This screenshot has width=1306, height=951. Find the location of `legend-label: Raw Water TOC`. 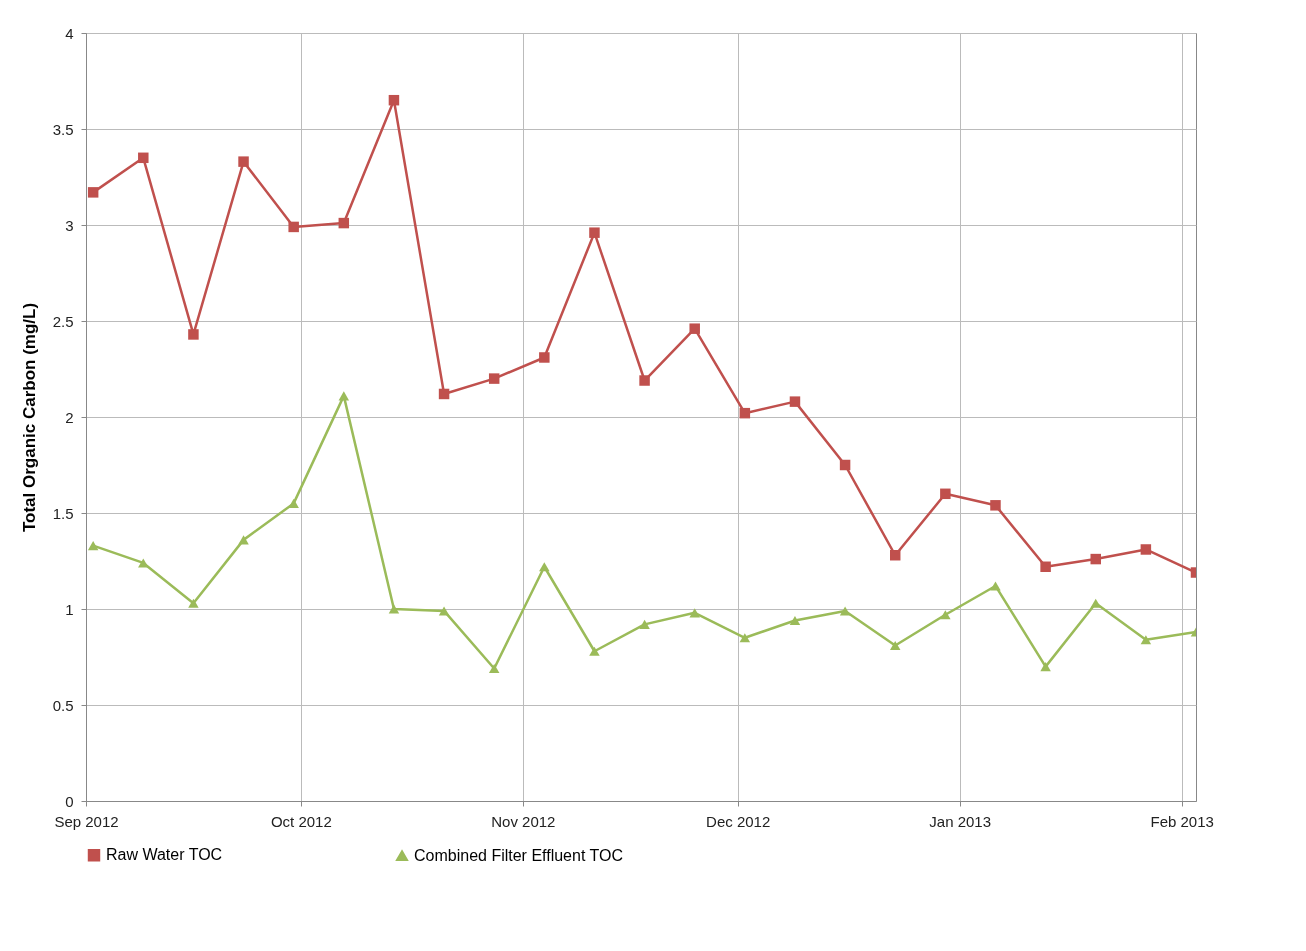

legend-label: Raw Water TOC is located at coordinates (164, 855).